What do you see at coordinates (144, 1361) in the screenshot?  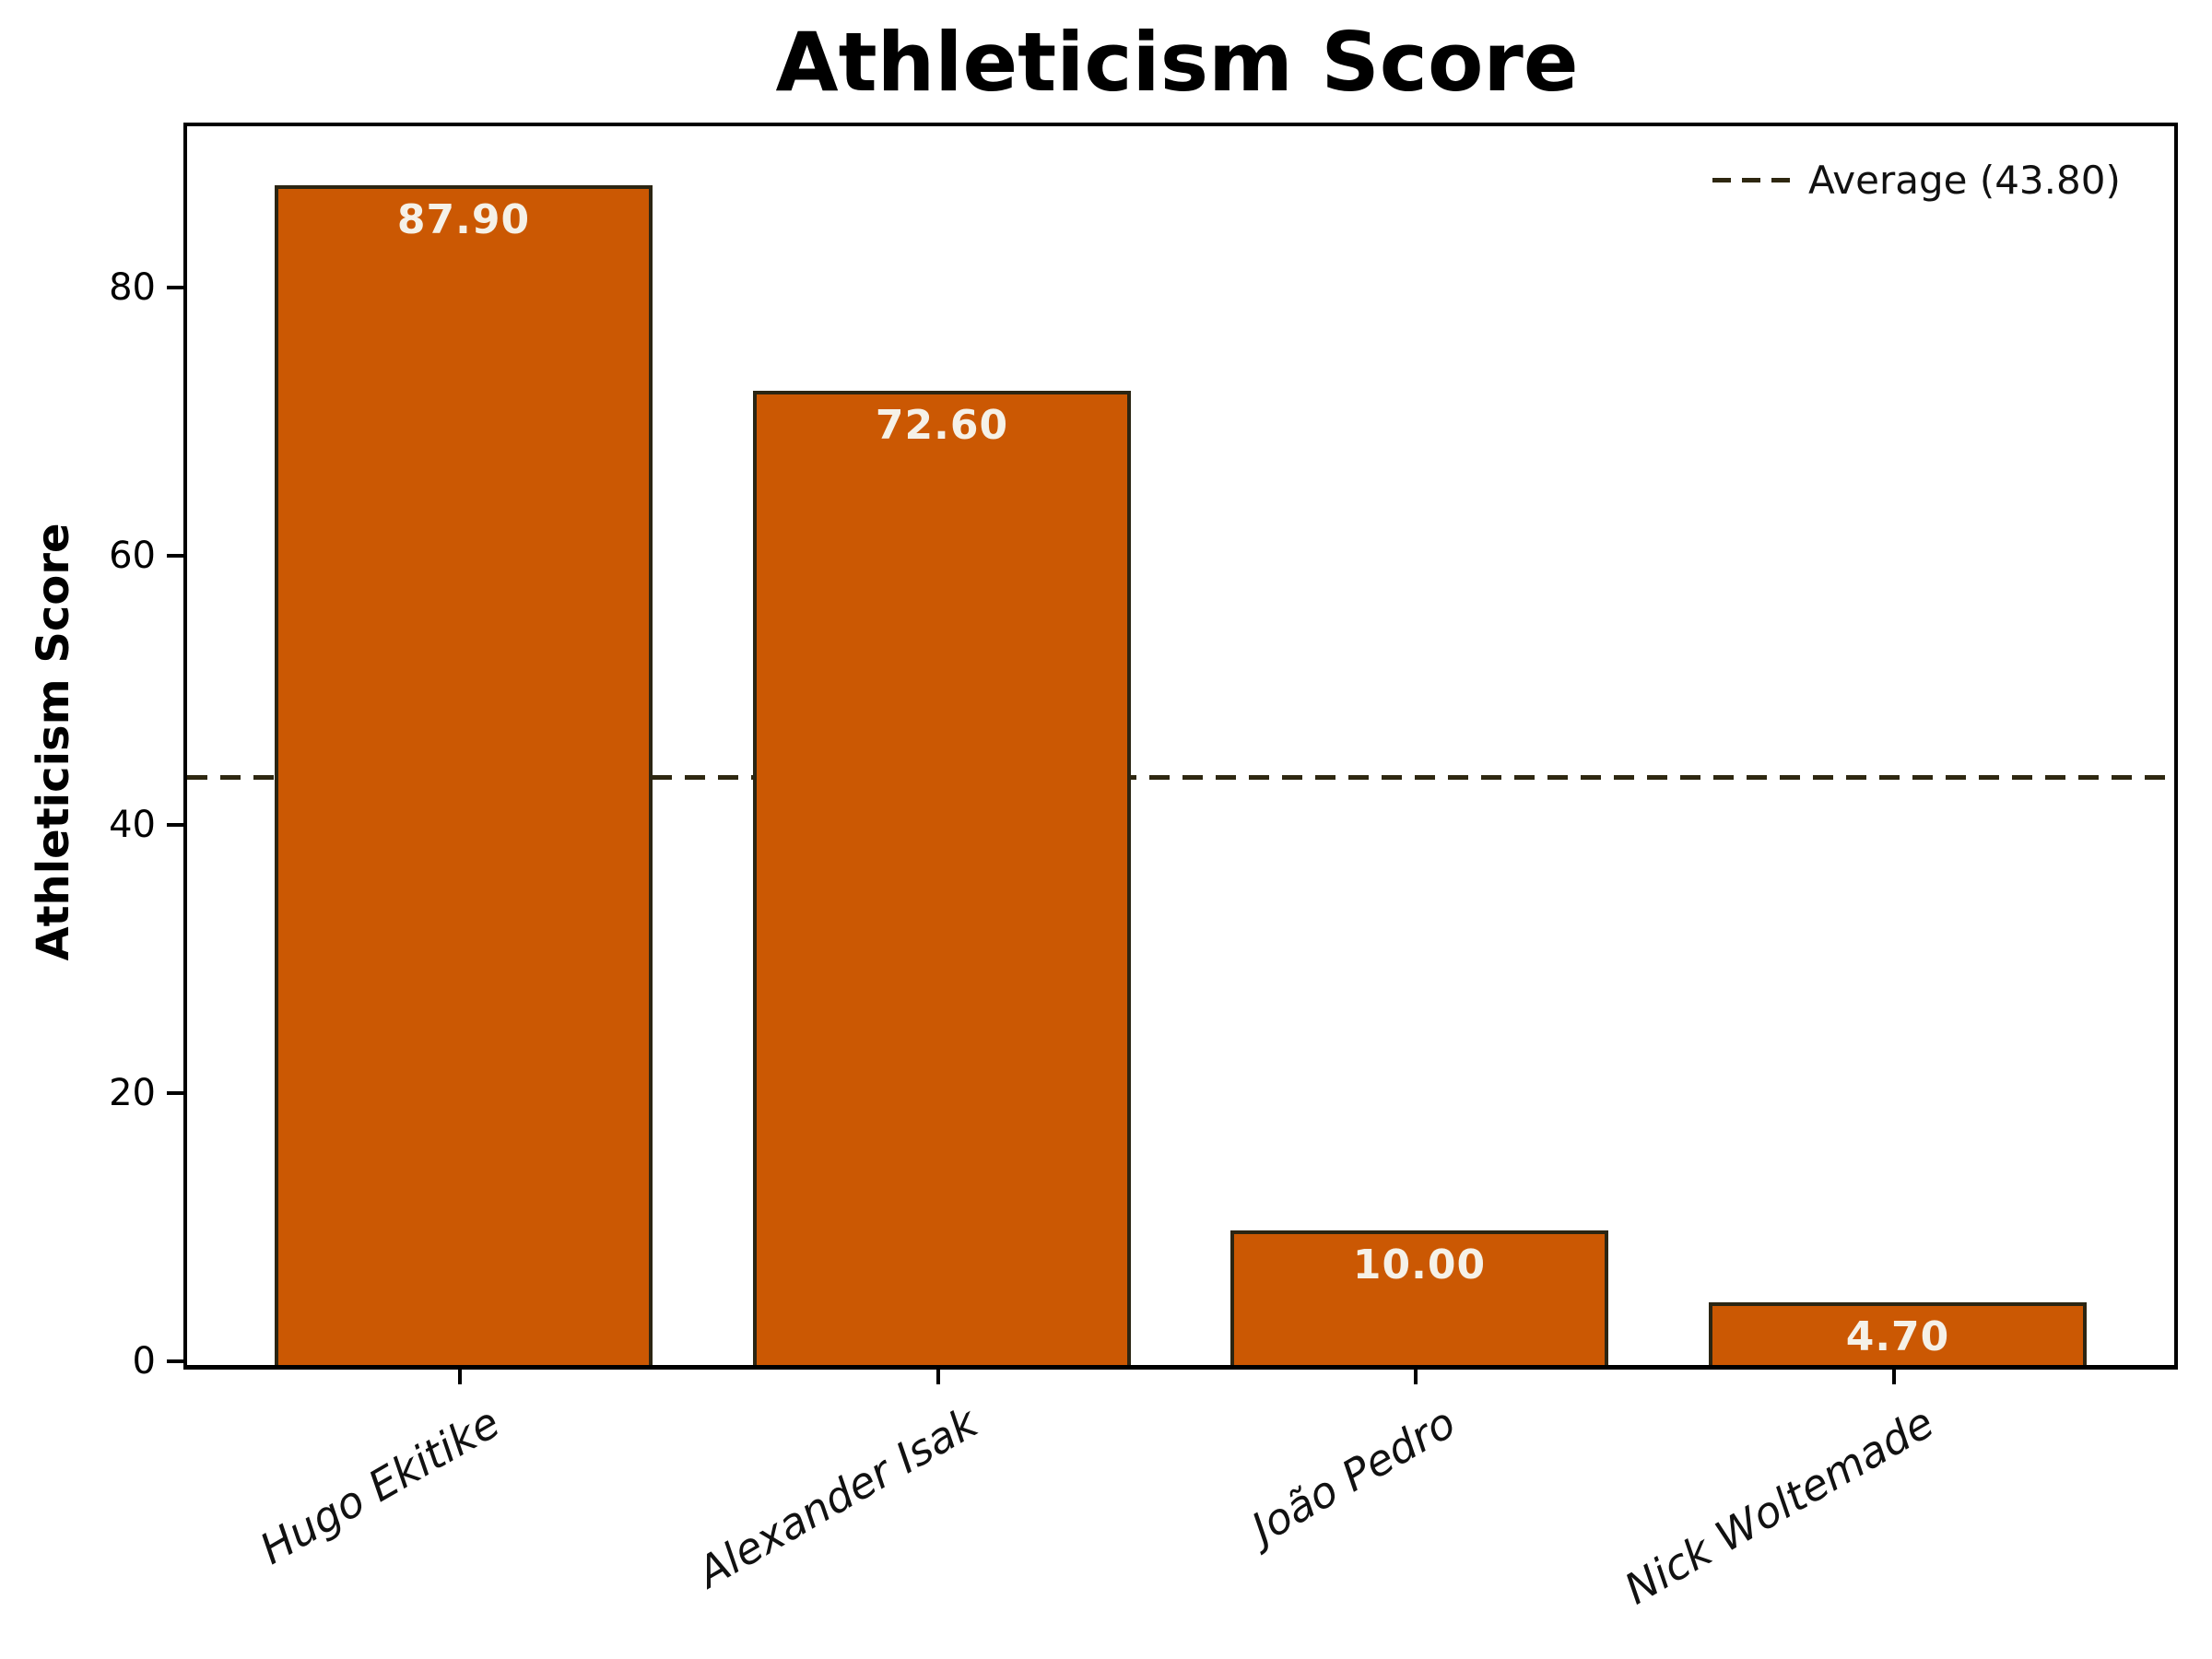 I see `y-tick-label: 0` at bounding box center [144, 1361].